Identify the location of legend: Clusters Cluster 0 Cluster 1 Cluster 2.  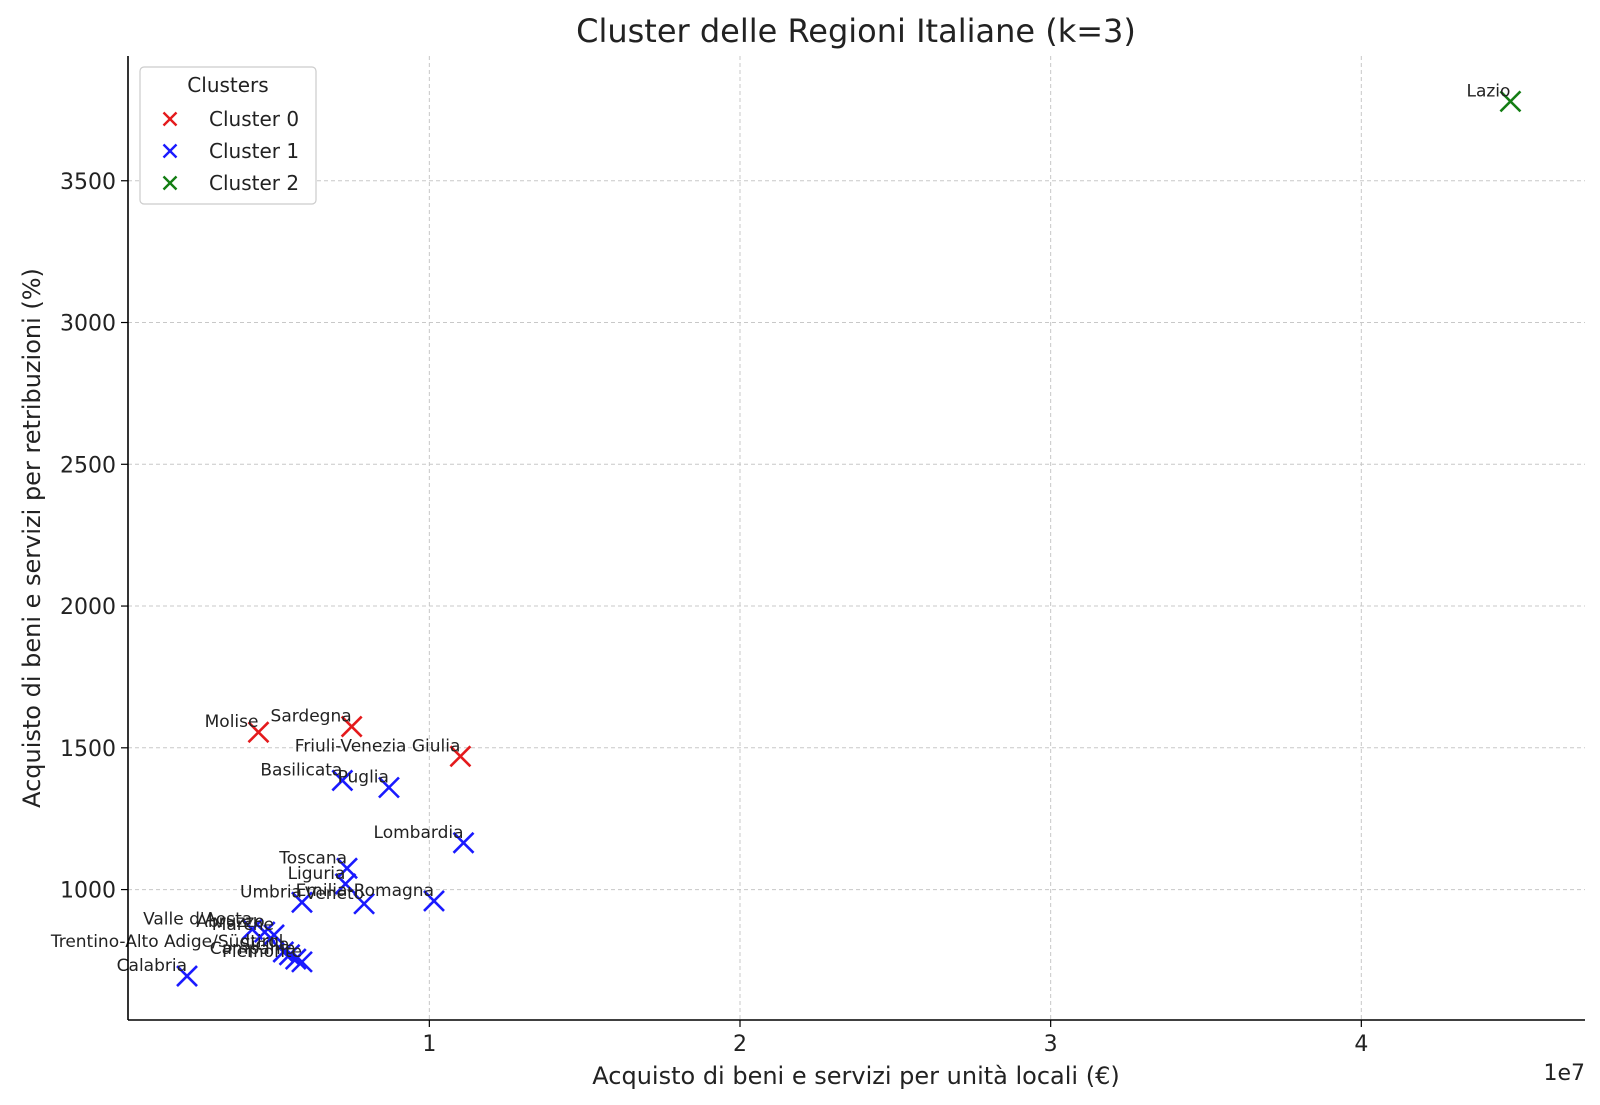
(228, 135).